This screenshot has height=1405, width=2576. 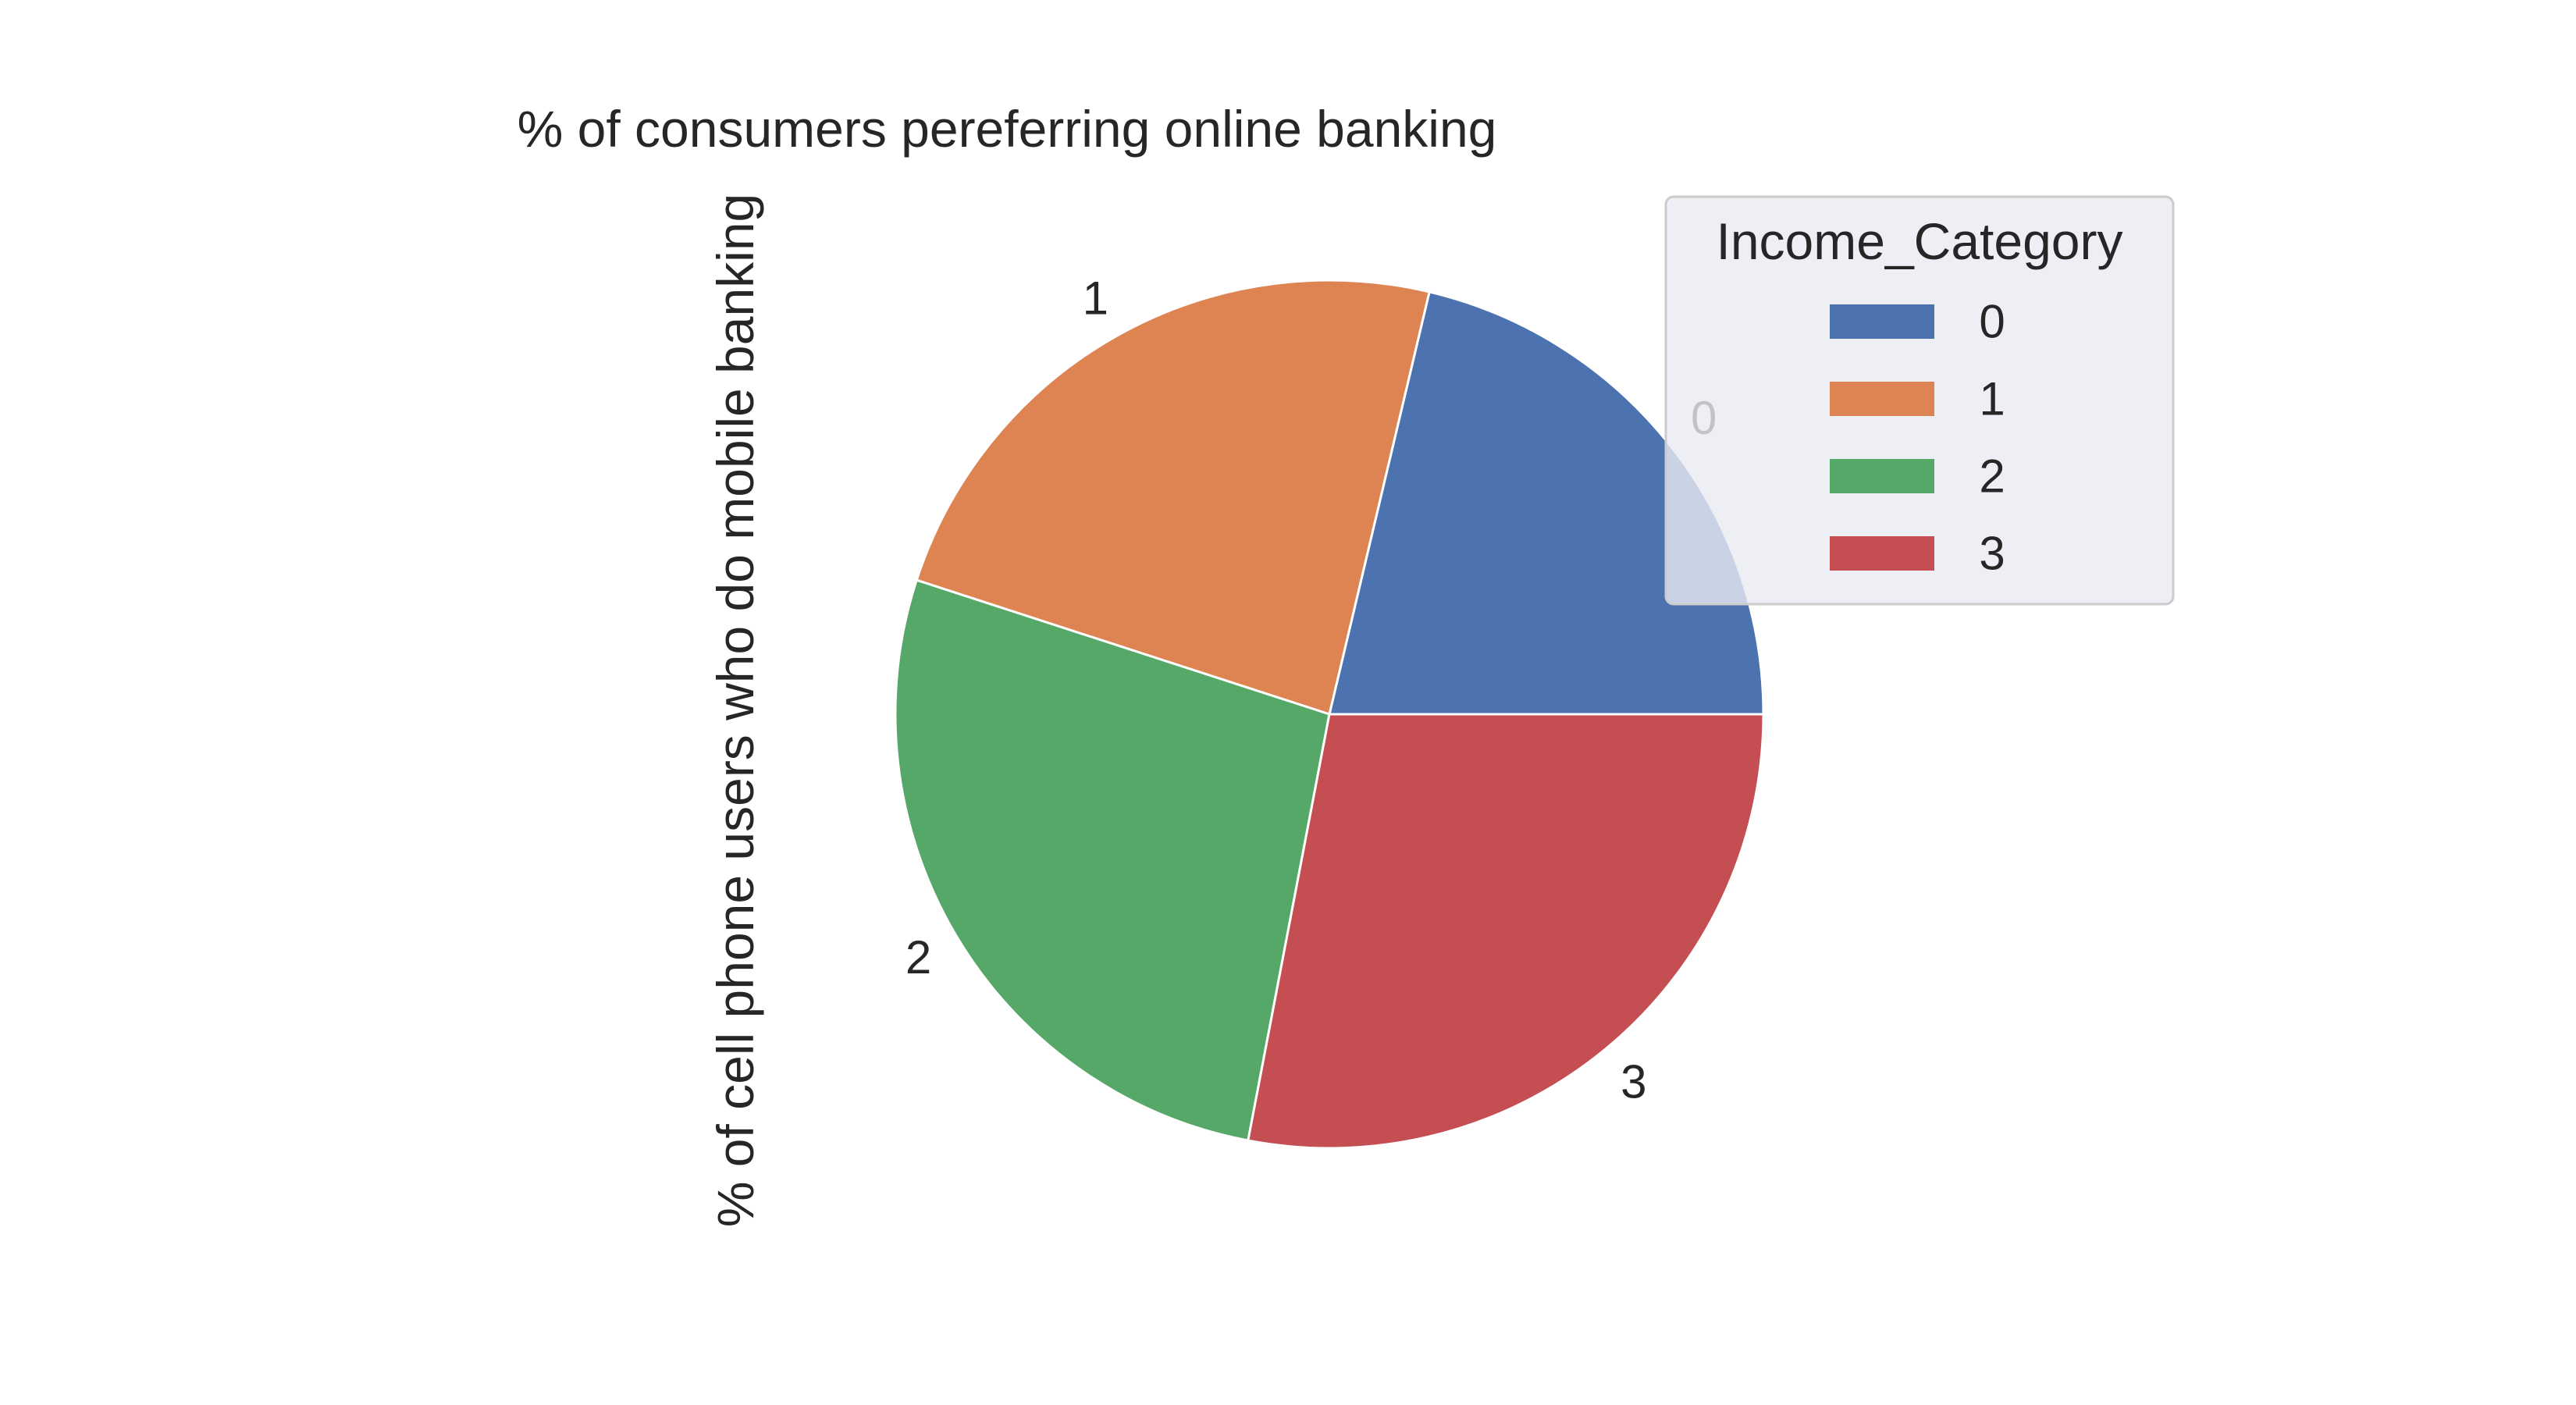 I want to click on legend-label-0: 0, so click(x=1992, y=322).